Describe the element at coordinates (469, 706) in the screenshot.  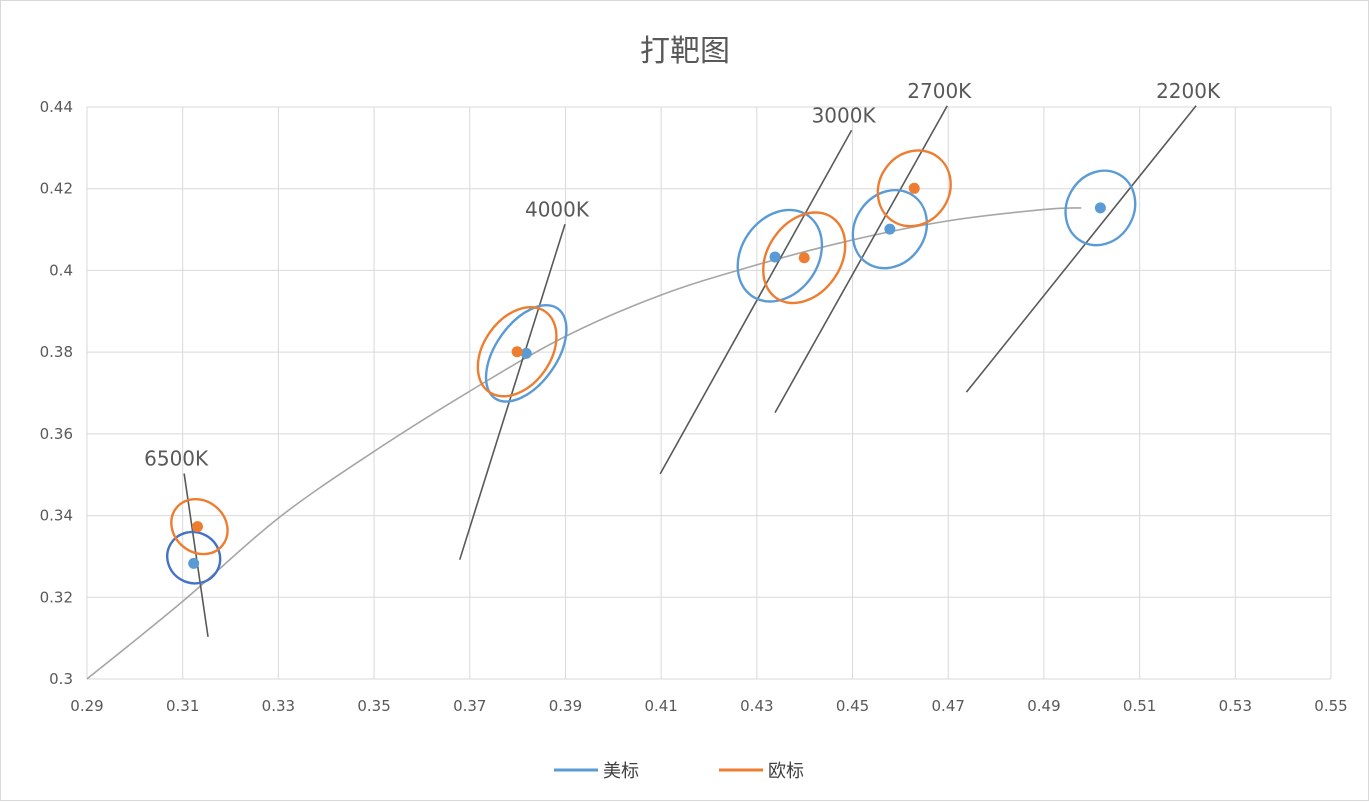
I see `x-tick-label: 0.37` at that location.